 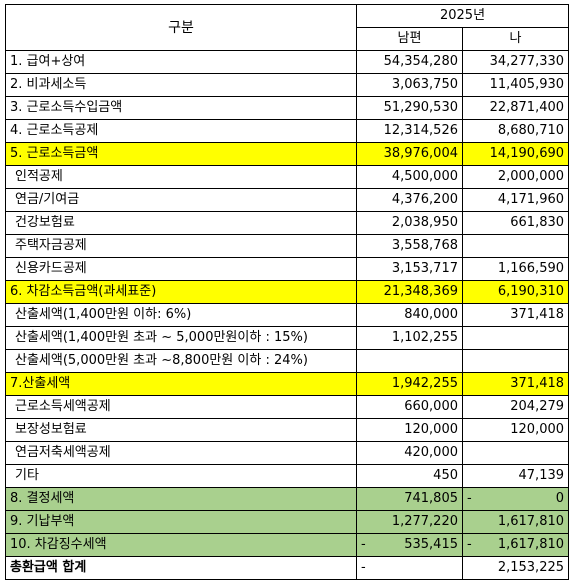 I want to click on cell-husband: 51,290,530, so click(x=409, y=108).